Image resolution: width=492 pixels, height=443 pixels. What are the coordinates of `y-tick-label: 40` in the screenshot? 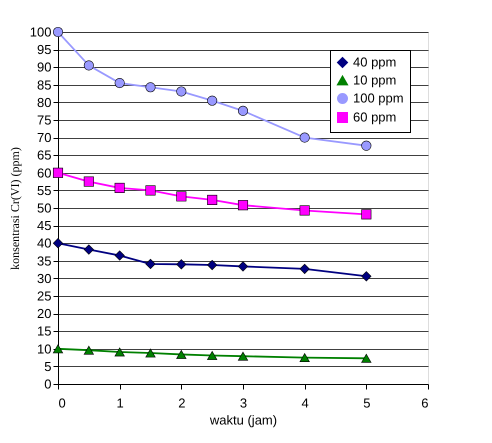 It's located at (44, 243).